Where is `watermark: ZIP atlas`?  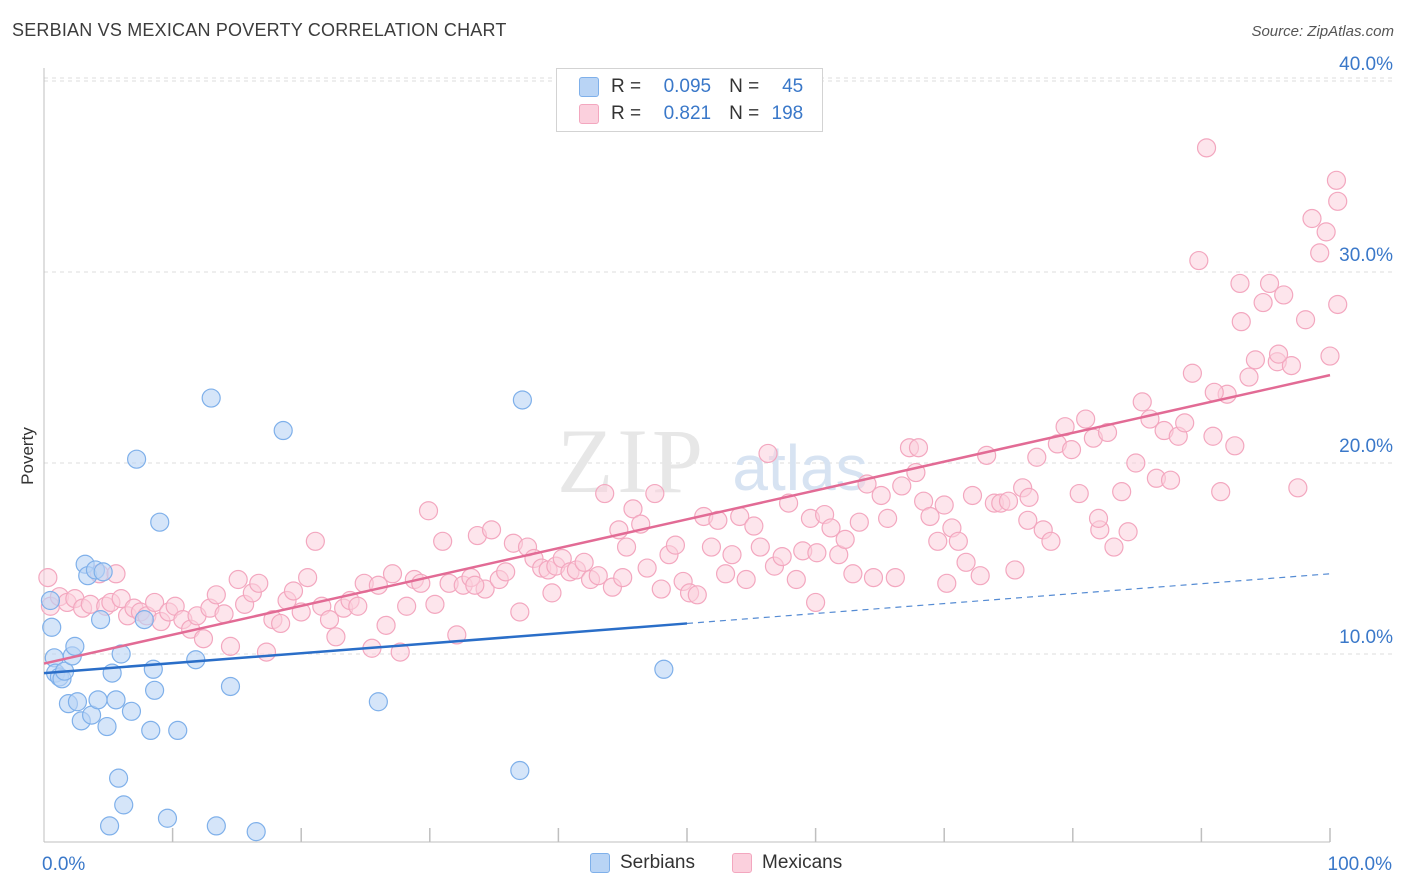
watermark: ZIP atlas is located at coordinates (712, 461).